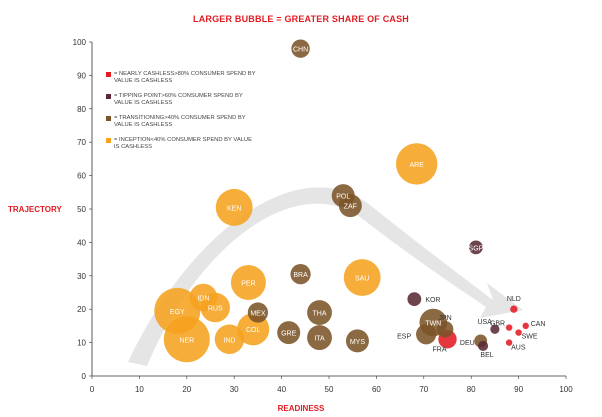  What do you see at coordinates (432, 300) in the screenshot?
I see `bubble-label-kor: KOR` at bounding box center [432, 300].